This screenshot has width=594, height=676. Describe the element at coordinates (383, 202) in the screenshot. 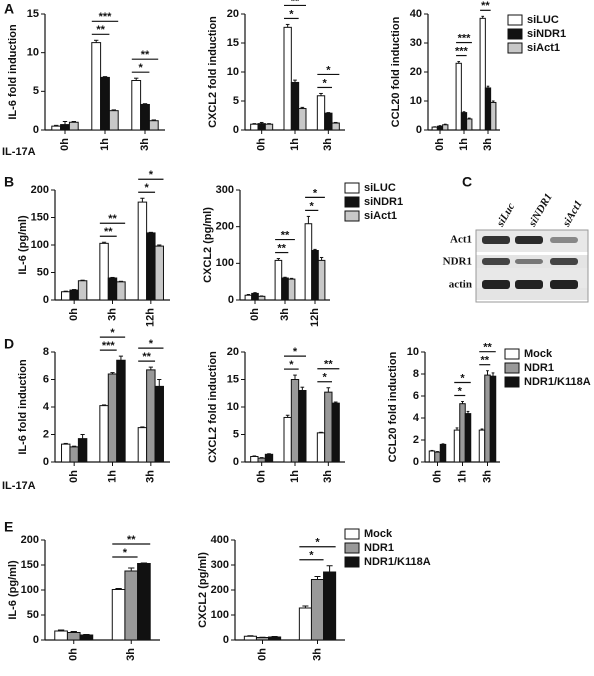

I see `legend-label: siNDR1` at that location.